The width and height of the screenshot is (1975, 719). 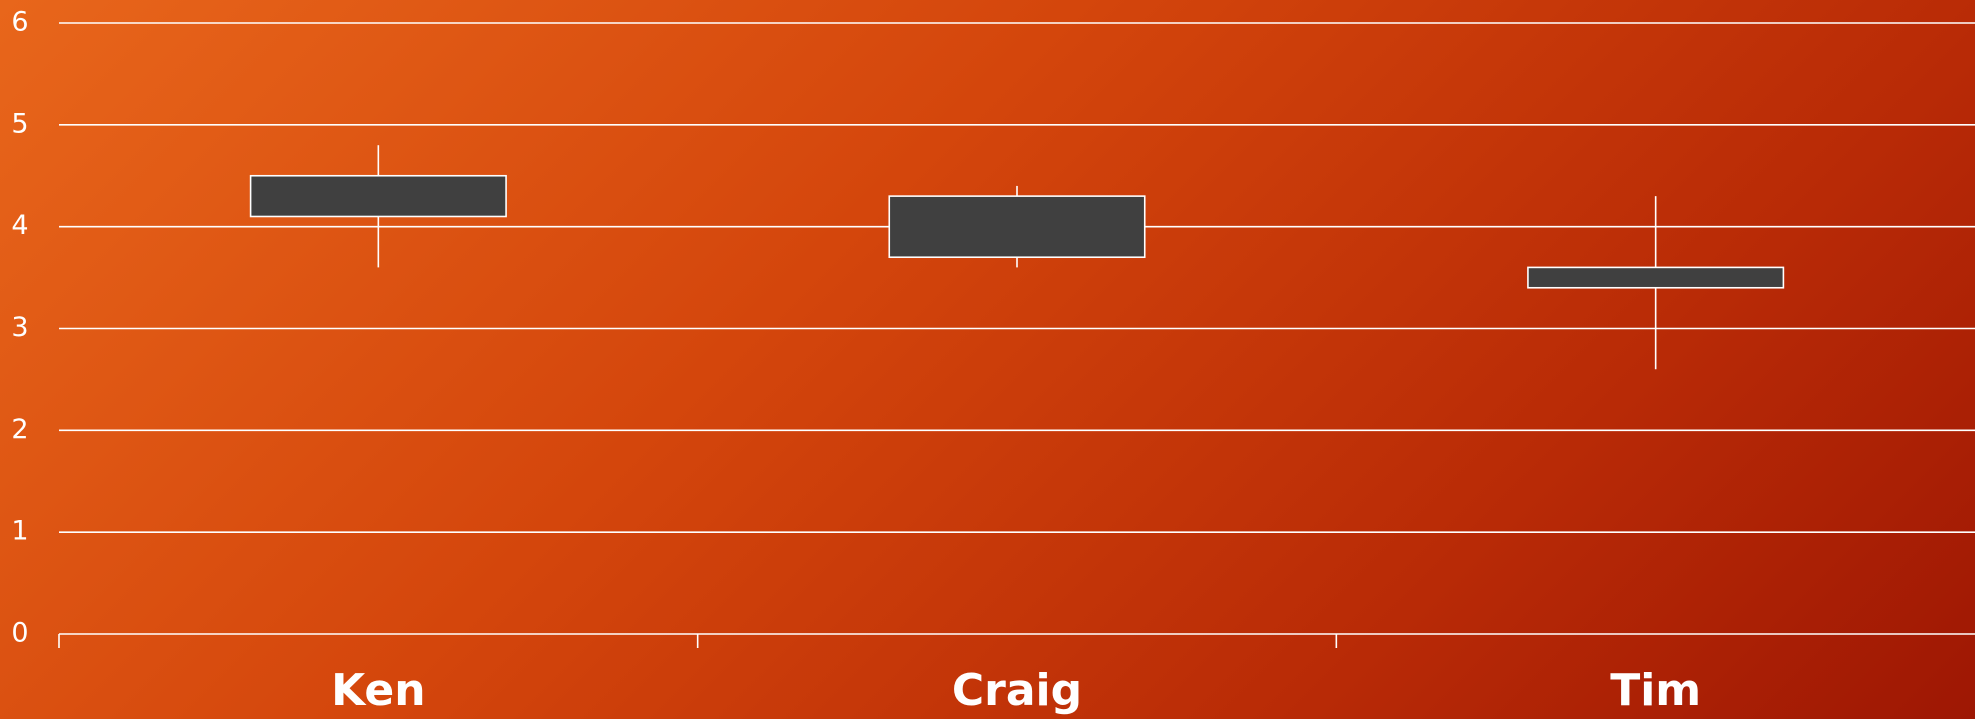 I want to click on y-tick-label: 1, so click(x=19, y=531).